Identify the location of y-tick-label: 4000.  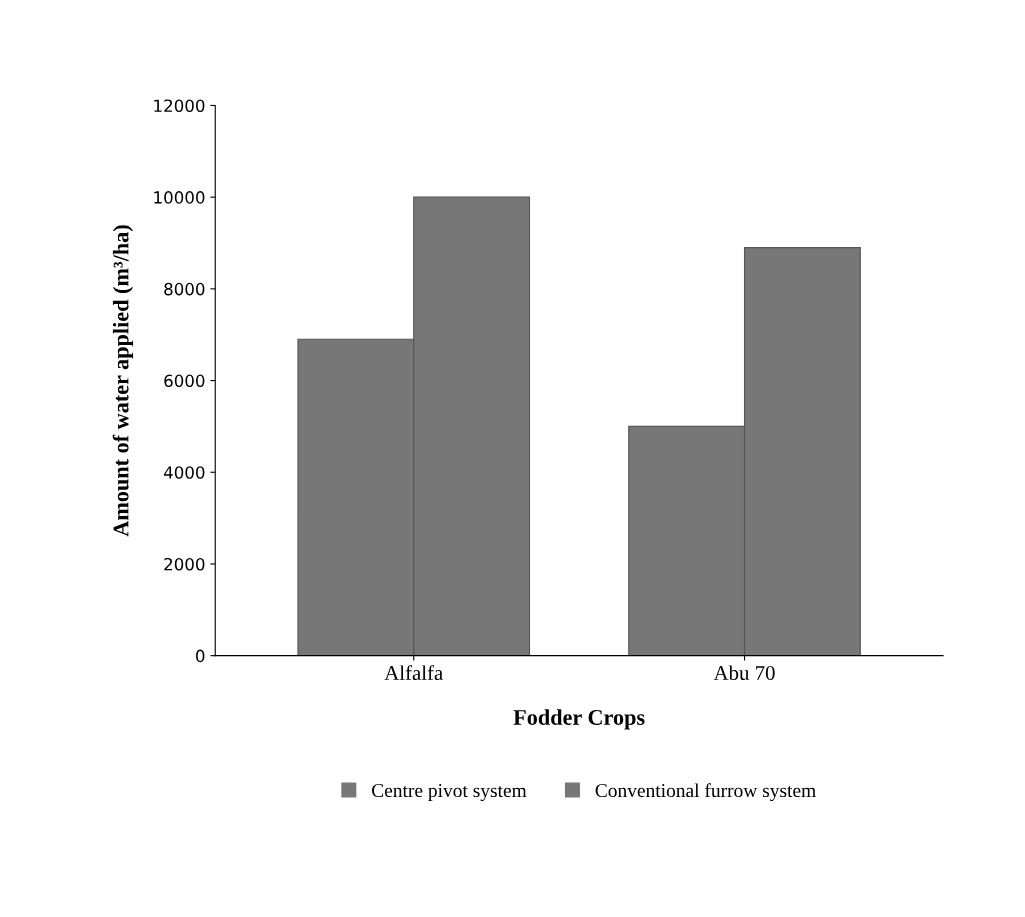
(184, 472).